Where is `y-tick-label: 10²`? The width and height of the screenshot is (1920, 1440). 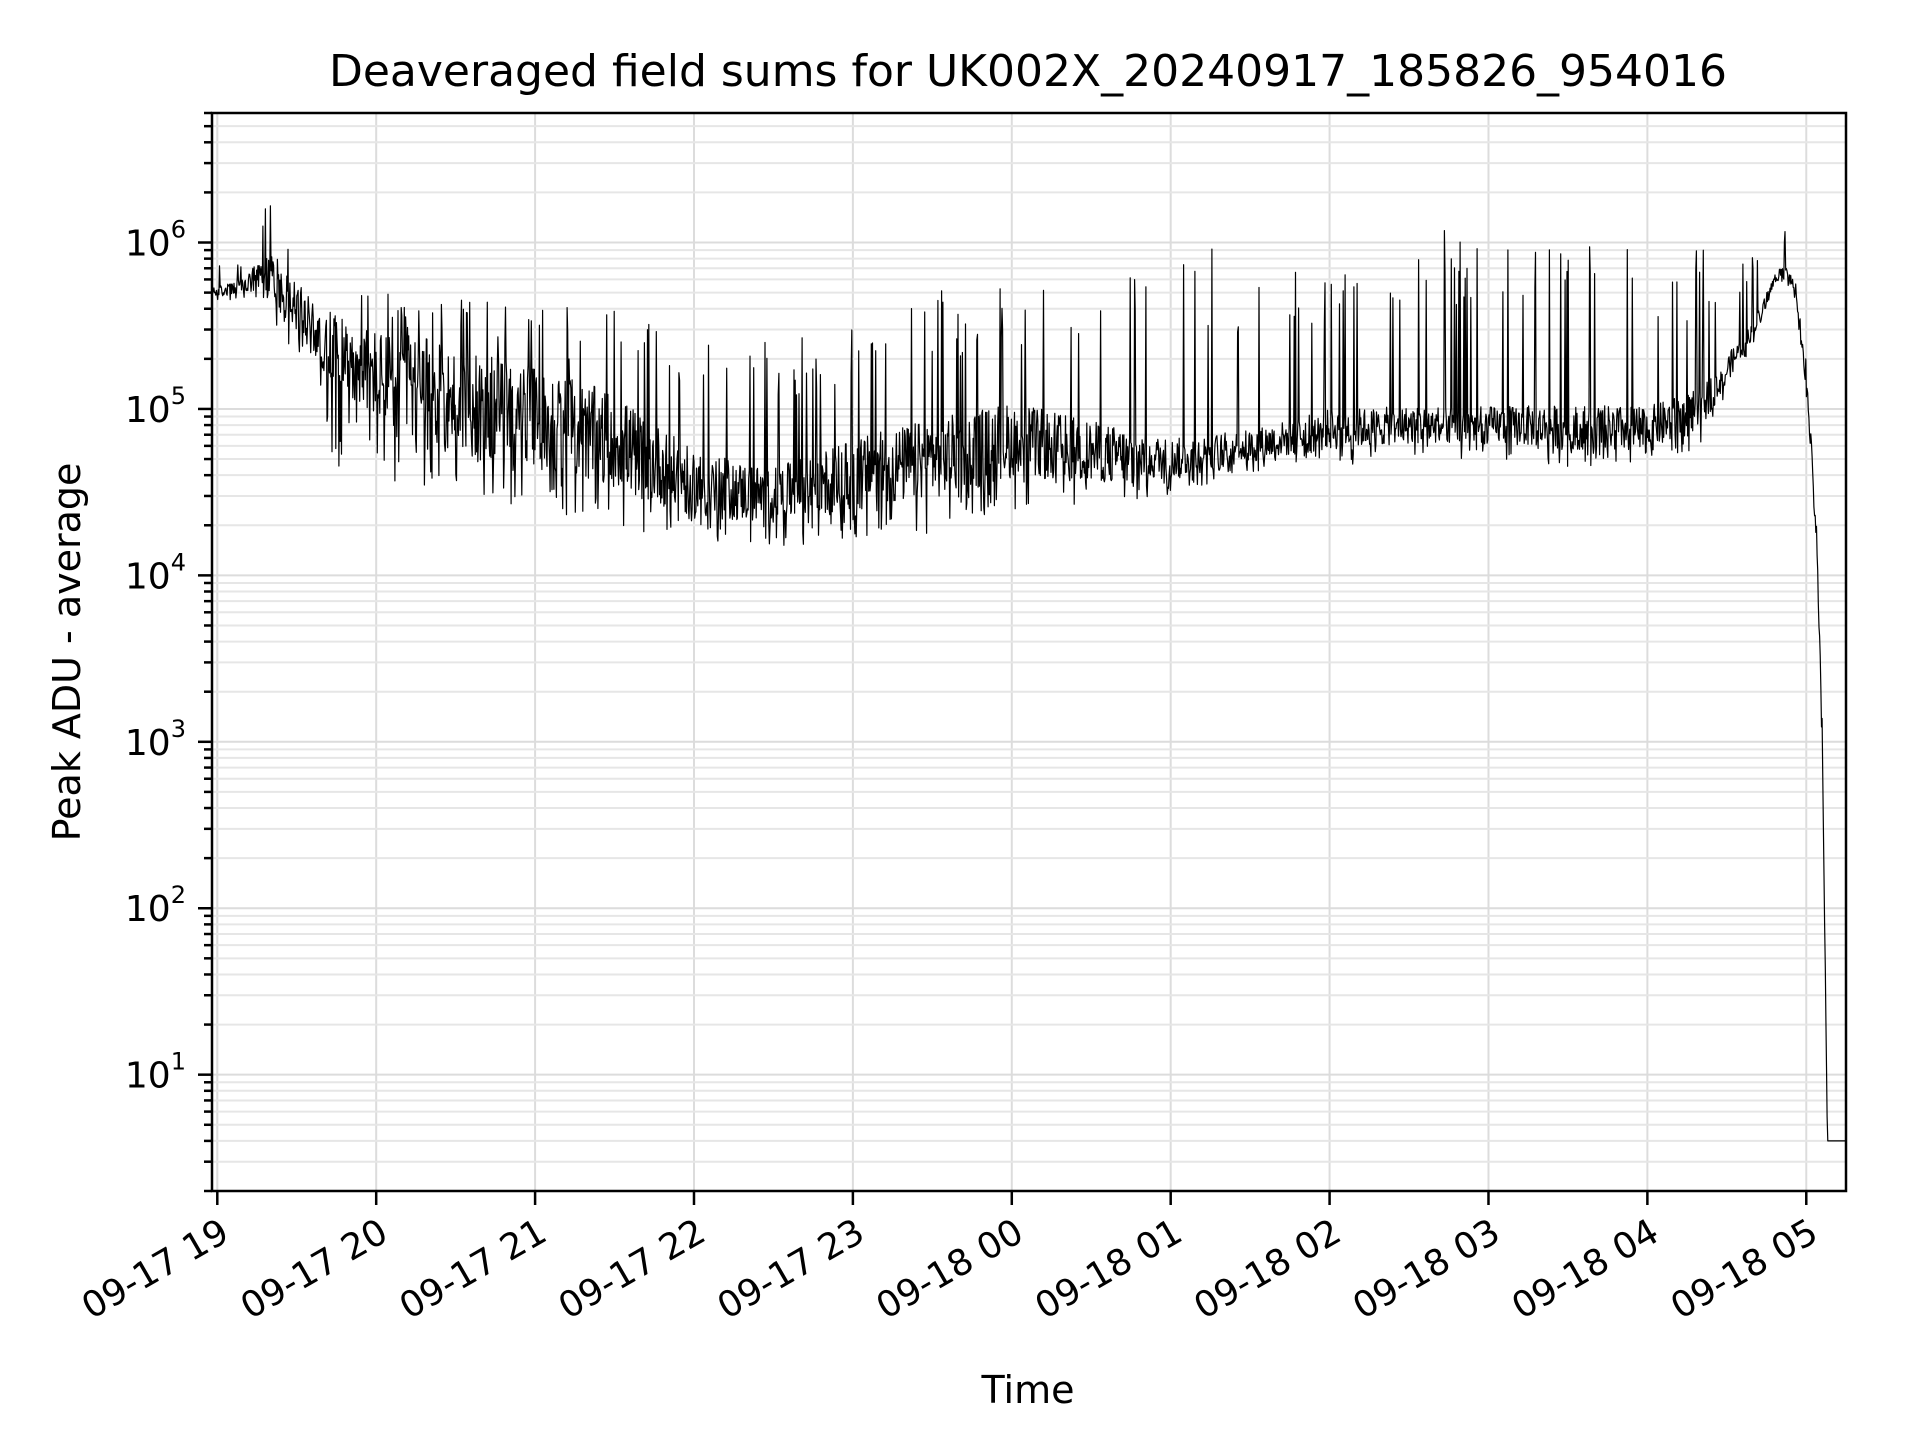
y-tick-label: 10² is located at coordinates (155, 905).